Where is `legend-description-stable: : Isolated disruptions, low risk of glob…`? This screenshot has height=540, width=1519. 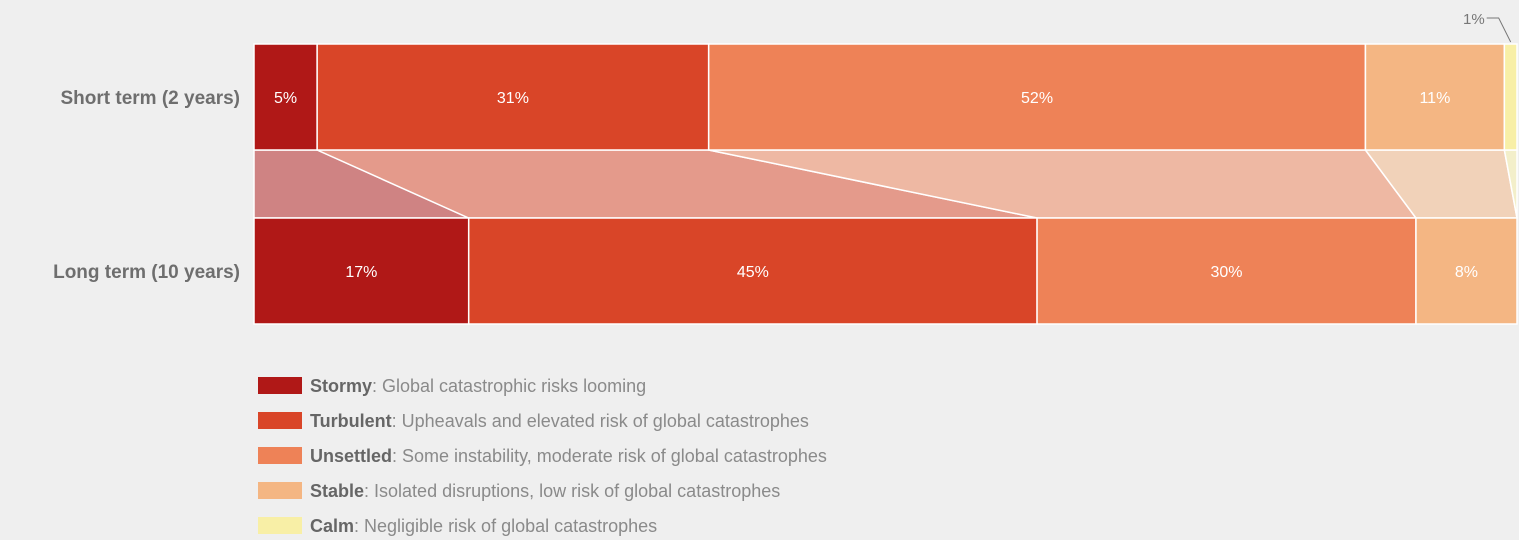 legend-description-stable: : Isolated disruptions, low risk of glob… is located at coordinates (572, 491).